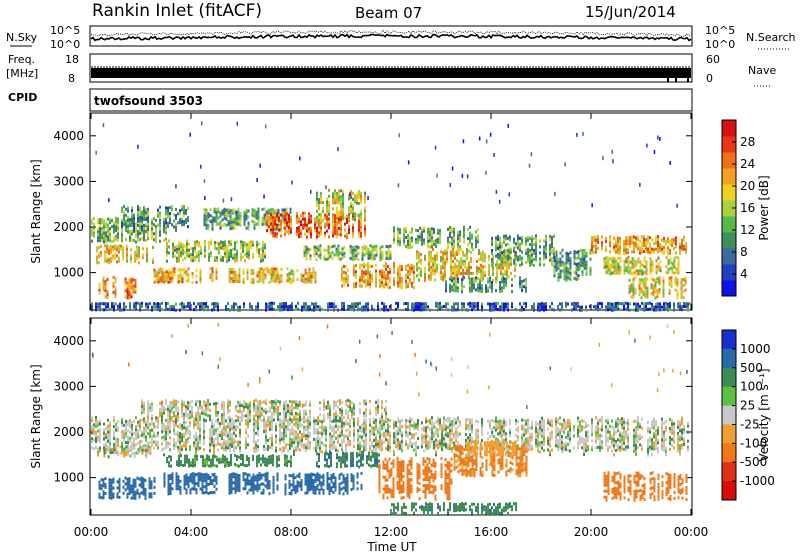 The image size is (800, 554). I want to click on noise-left-top-tick: 10^5, so click(65, 30).